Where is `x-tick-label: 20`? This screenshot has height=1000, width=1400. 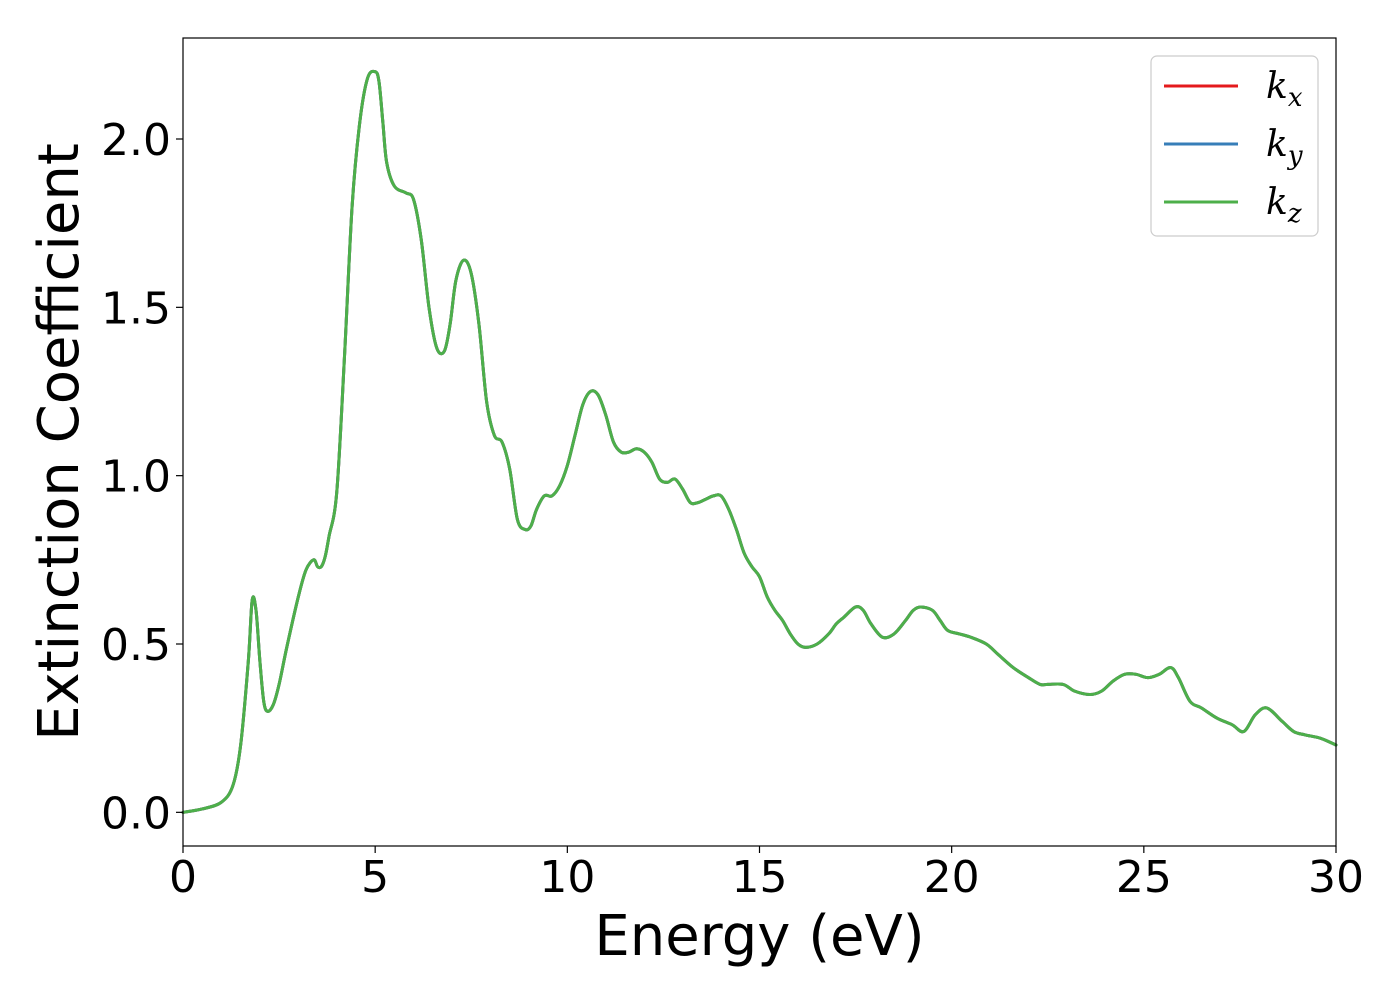
x-tick-label: 20 is located at coordinates (952, 877).